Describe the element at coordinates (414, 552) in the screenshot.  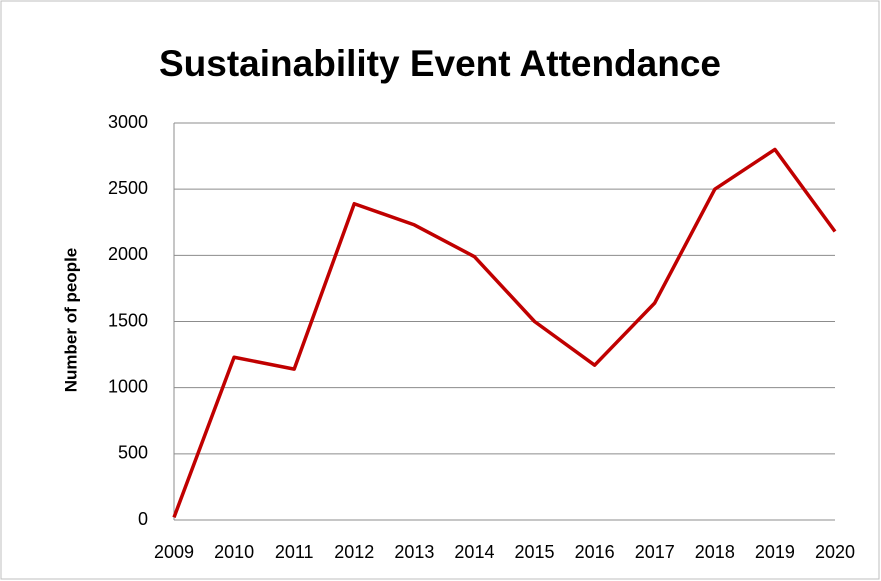
I see `x-tick-label: 2013` at that location.